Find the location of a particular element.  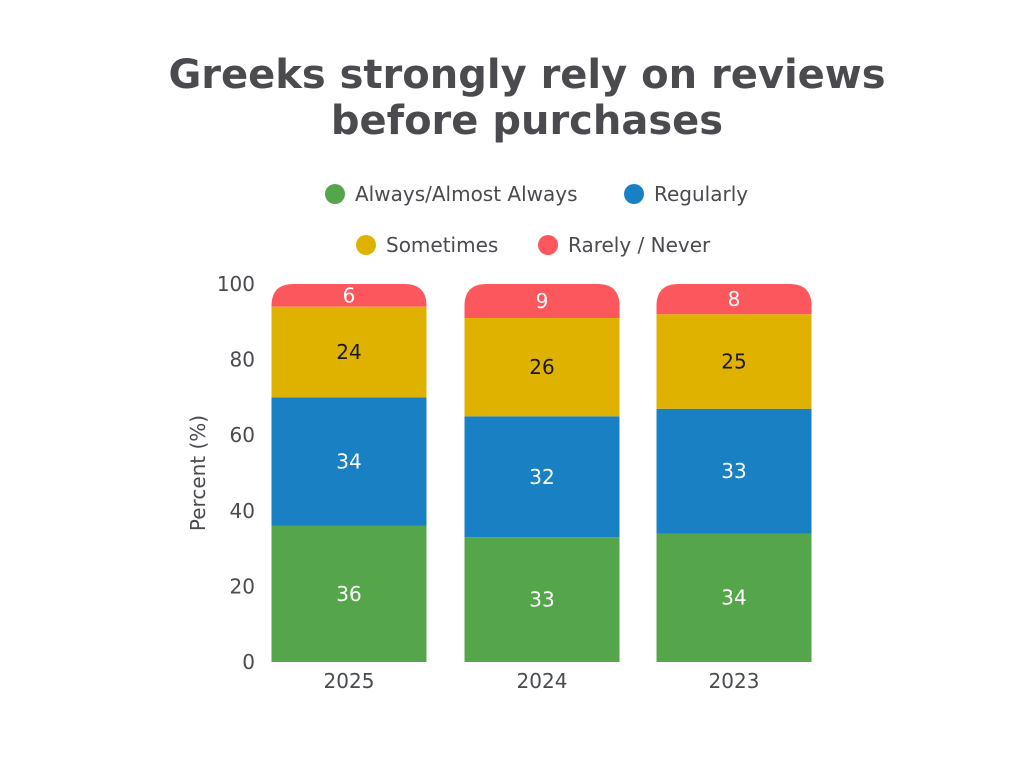

y-axis-title: Percent (%) is located at coordinates (198, 473).